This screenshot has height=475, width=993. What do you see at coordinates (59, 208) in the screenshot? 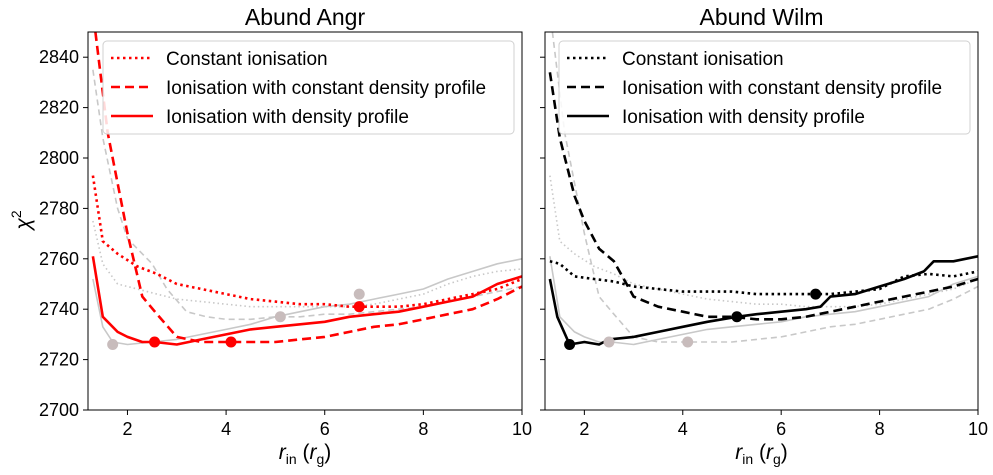
I see `y-tick-label: 2780` at bounding box center [59, 208].